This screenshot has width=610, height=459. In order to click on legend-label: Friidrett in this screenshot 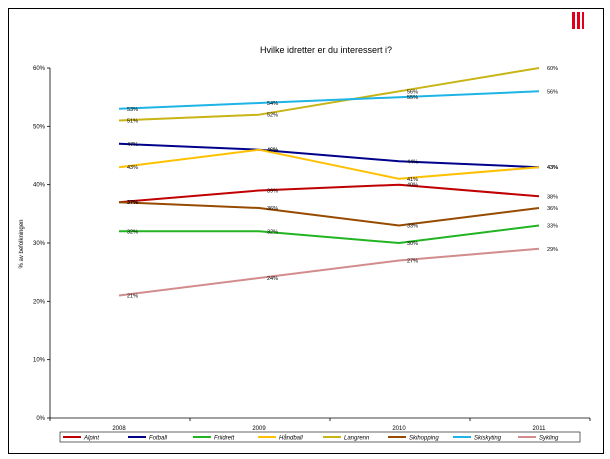, I will do `click(224, 439)`.